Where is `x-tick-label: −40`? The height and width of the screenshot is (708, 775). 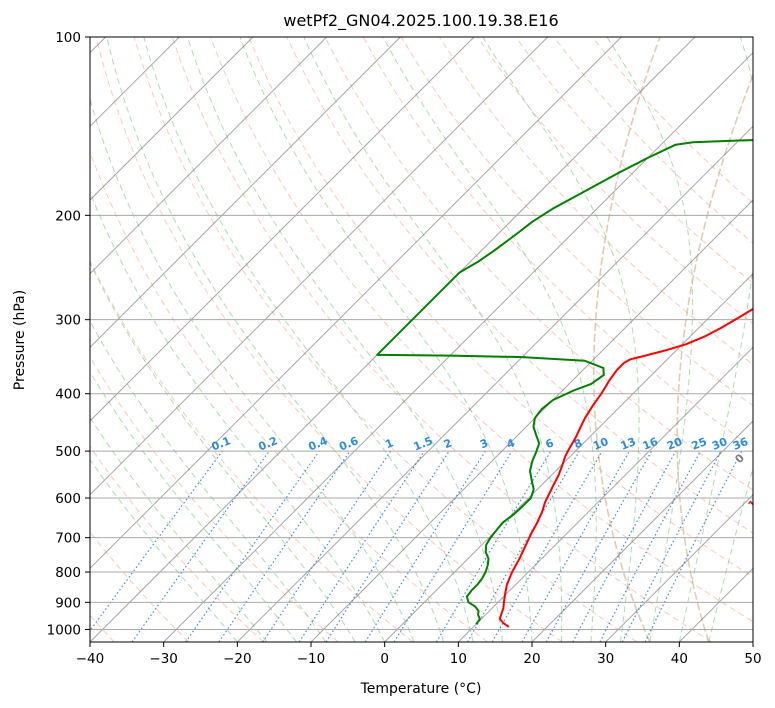
x-tick-label: −40 is located at coordinates (90, 659).